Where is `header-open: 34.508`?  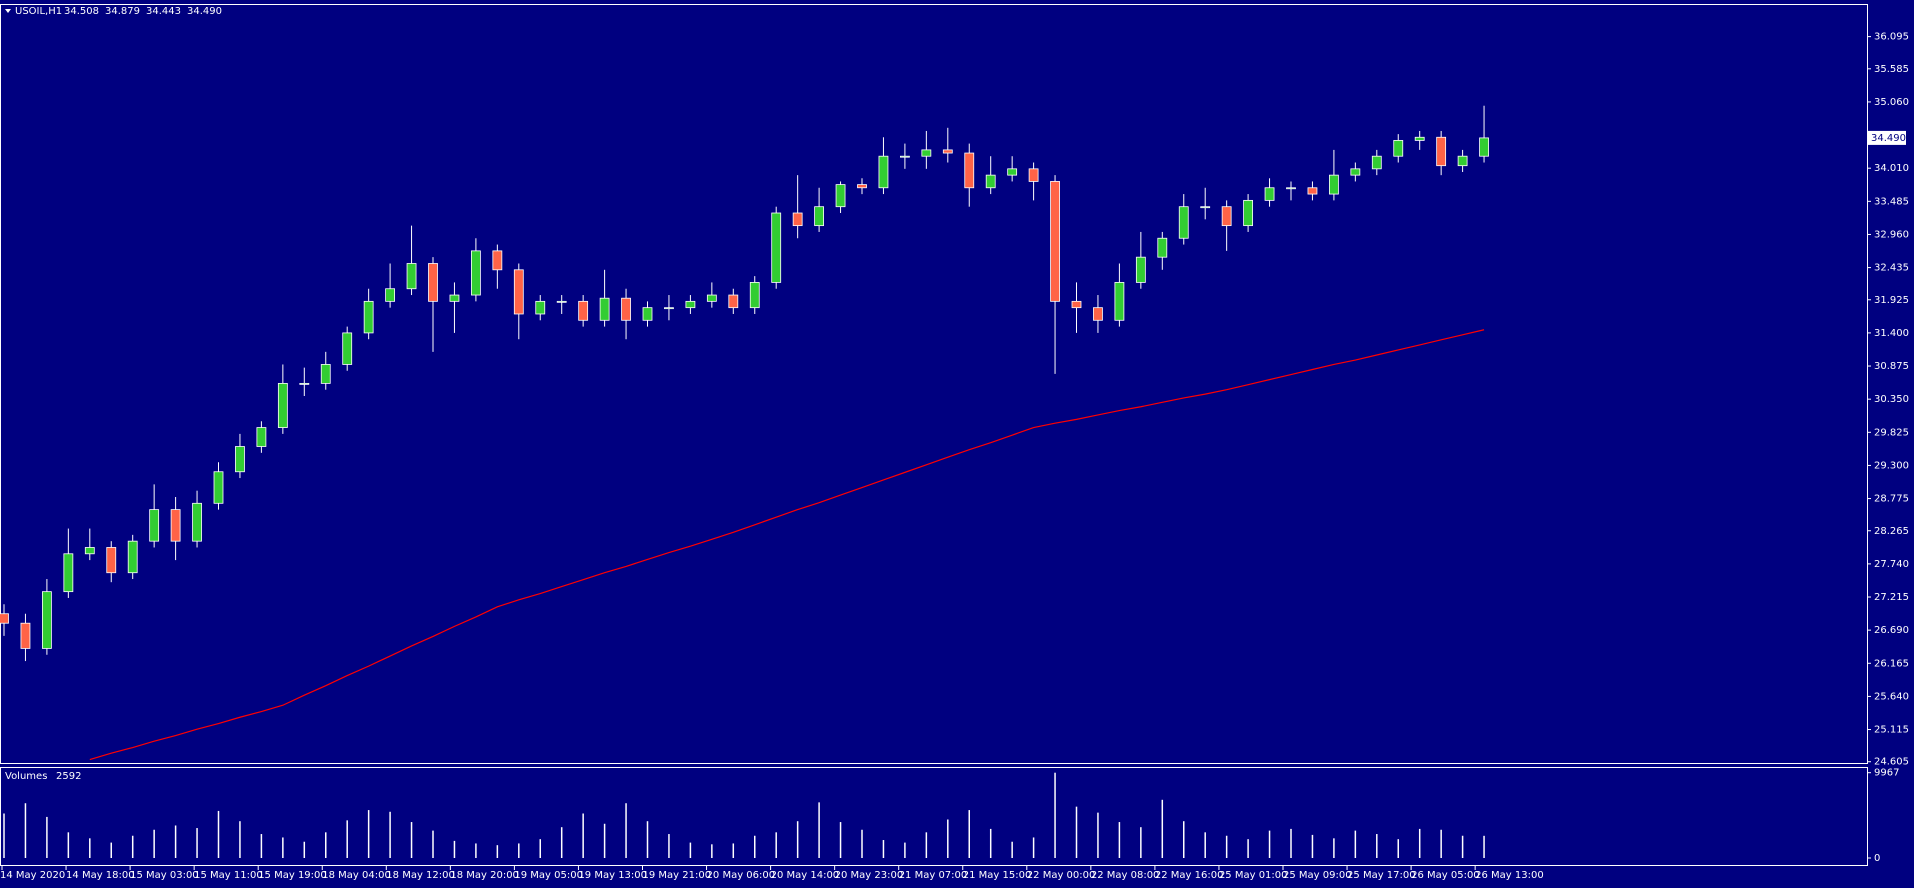 header-open: 34.508 is located at coordinates (81, 11).